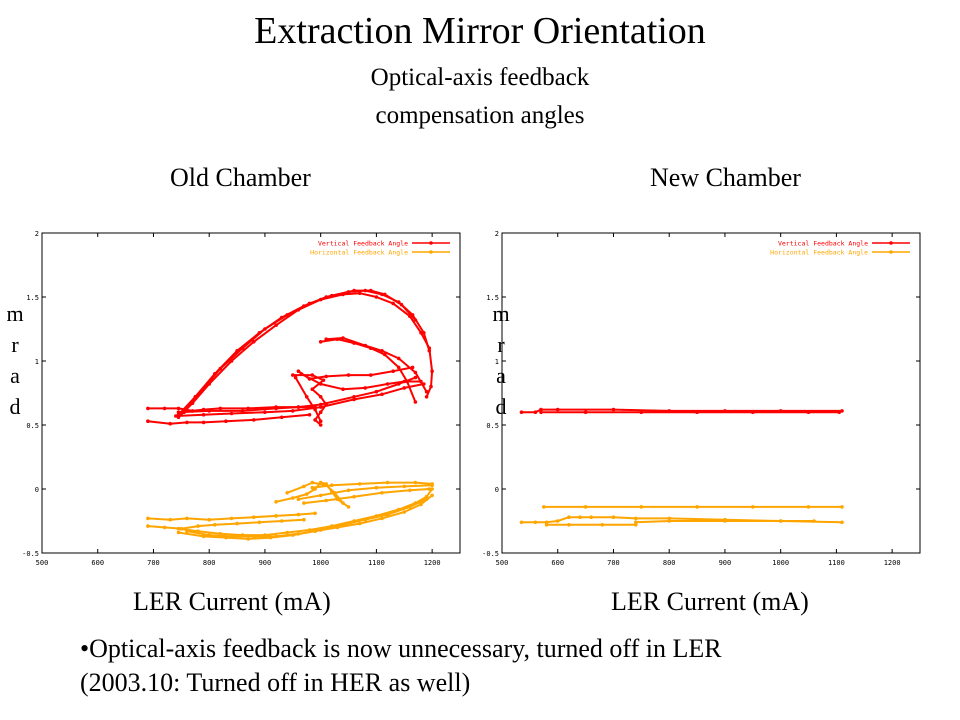 This screenshot has height=720, width=960. Describe the element at coordinates (497, 234) in the screenshot. I see `y-tick-label: 2` at that location.